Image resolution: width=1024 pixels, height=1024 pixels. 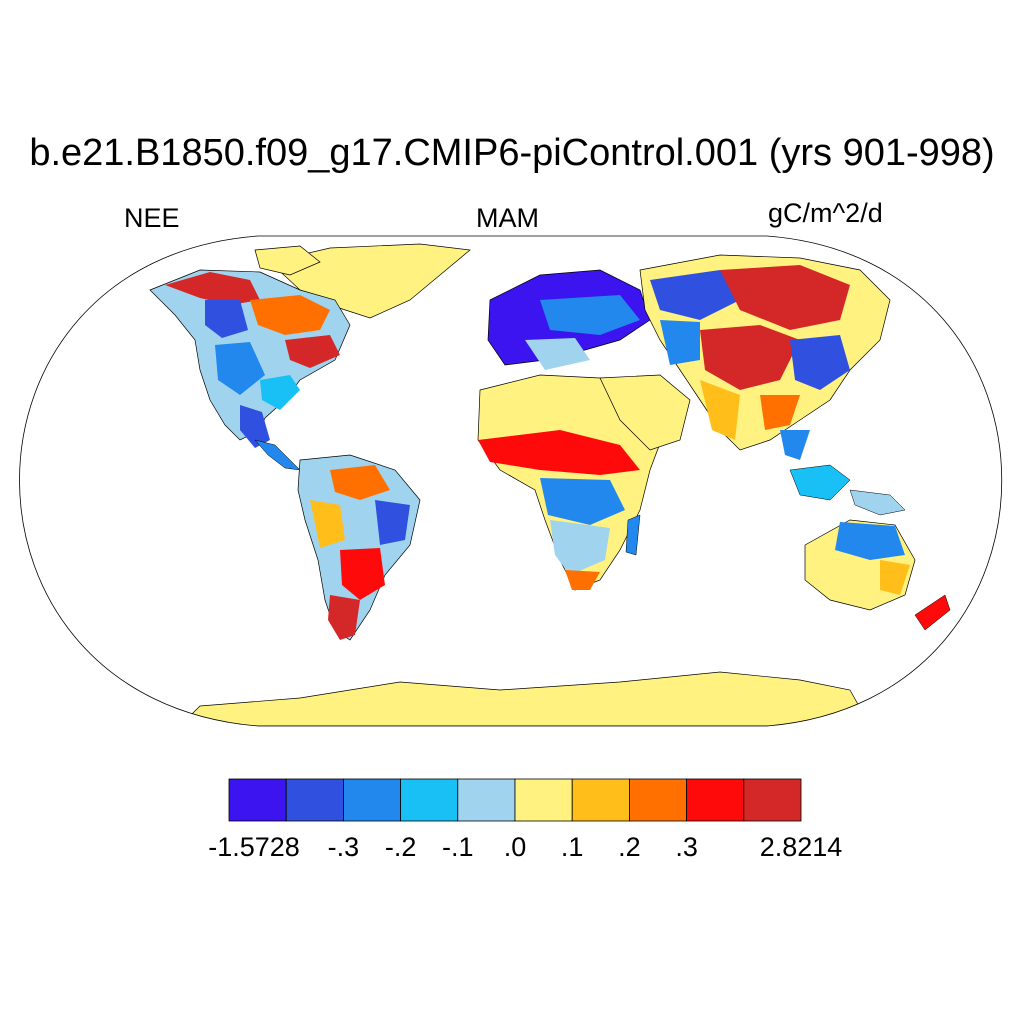 I want to click on units-label: gC/m^2/d, so click(x=825, y=213).